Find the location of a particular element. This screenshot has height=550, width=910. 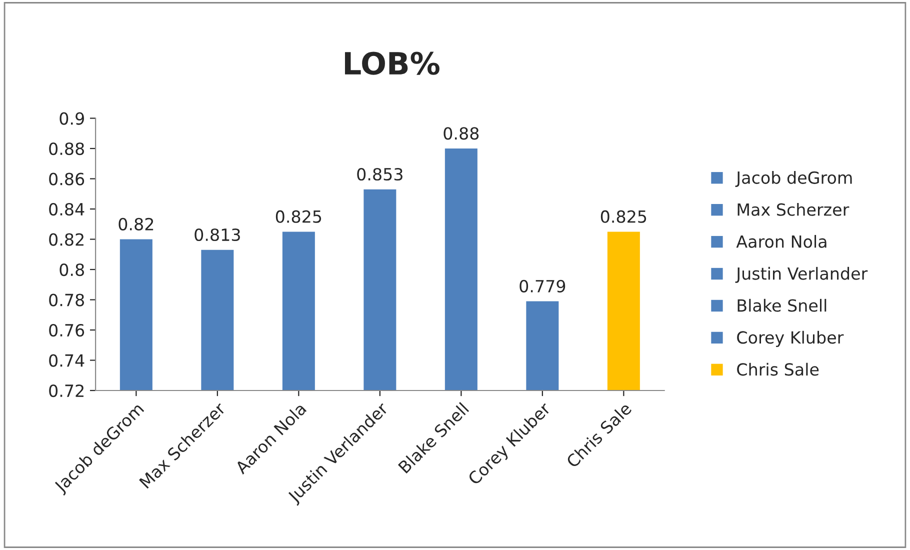

y-tick-label: 0.86 is located at coordinates (66, 179).